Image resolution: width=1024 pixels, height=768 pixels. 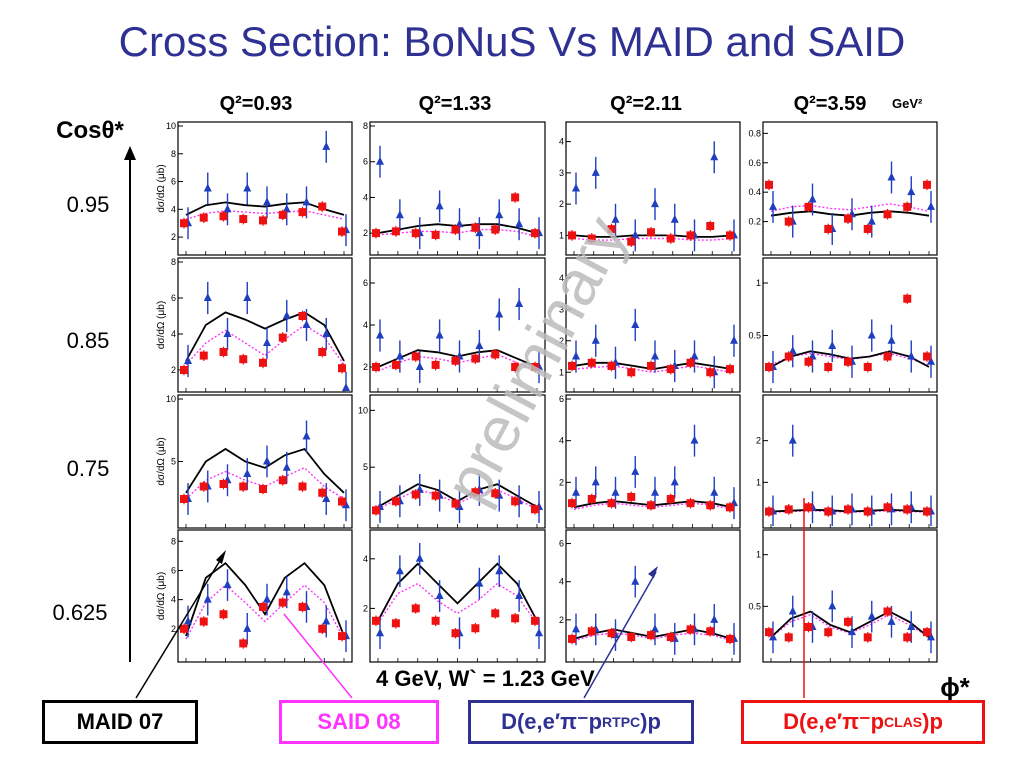 I want to click on y-tick-label: 0.5, so click(x=754, y=336).